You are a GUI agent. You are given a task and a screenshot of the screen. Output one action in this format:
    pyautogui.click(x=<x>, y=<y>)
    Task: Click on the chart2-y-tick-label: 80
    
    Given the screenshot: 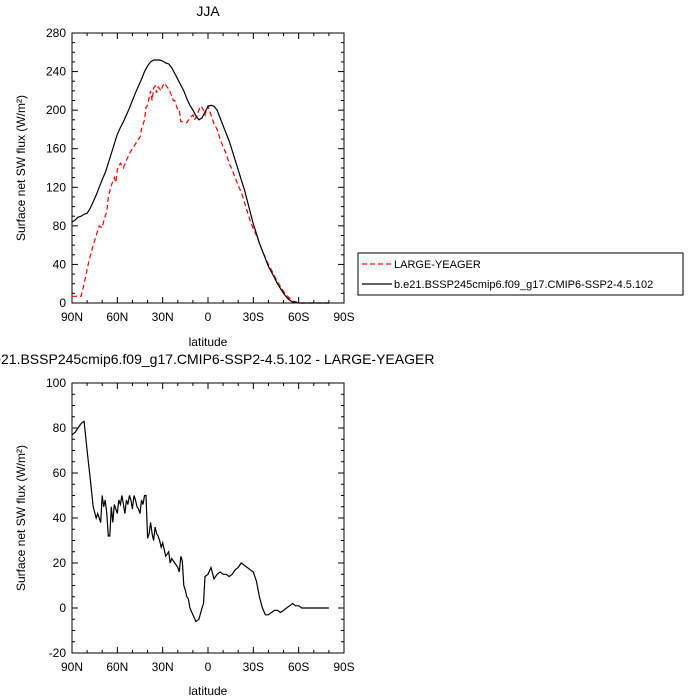 What is the action you would take?
    pyautogui.click(x=60, y=428)
    